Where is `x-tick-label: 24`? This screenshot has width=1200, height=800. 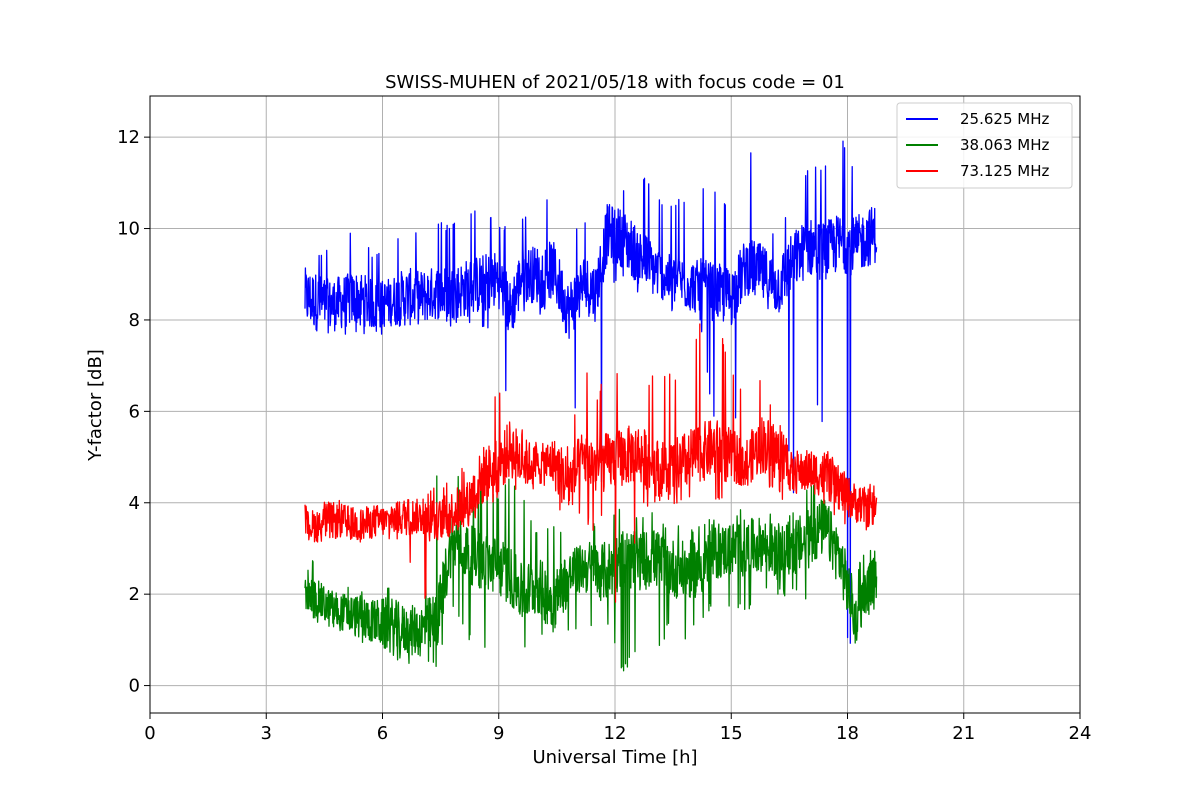
x-tick-label: 24 is located at coordinates (1080, 733).